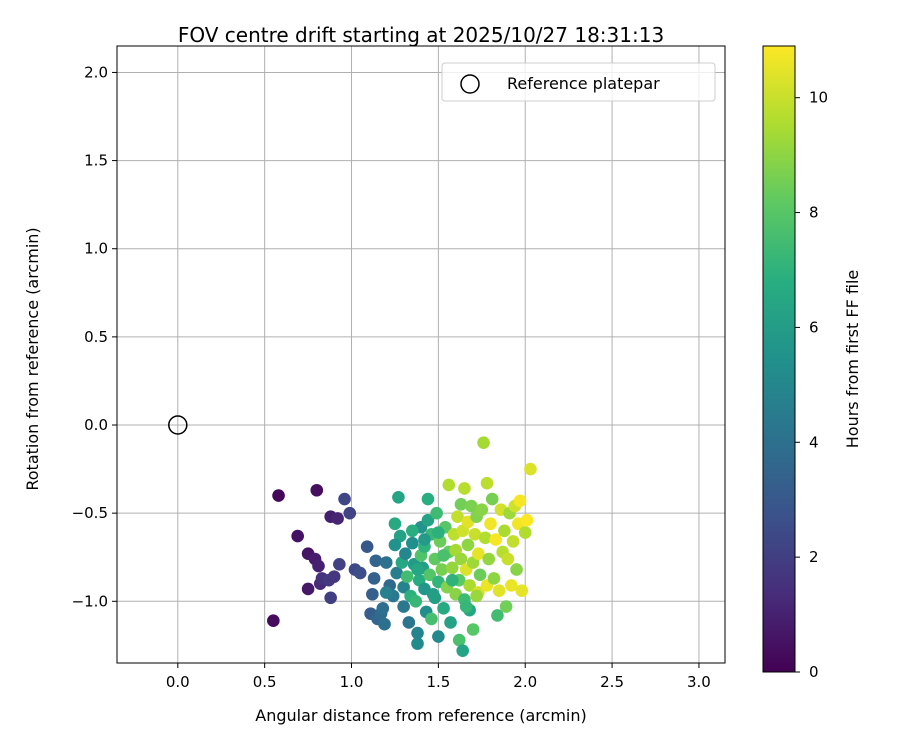 This screenshot has width=900, height=750. I want to click on y-tick-label: 0.5, so click(96, 337).